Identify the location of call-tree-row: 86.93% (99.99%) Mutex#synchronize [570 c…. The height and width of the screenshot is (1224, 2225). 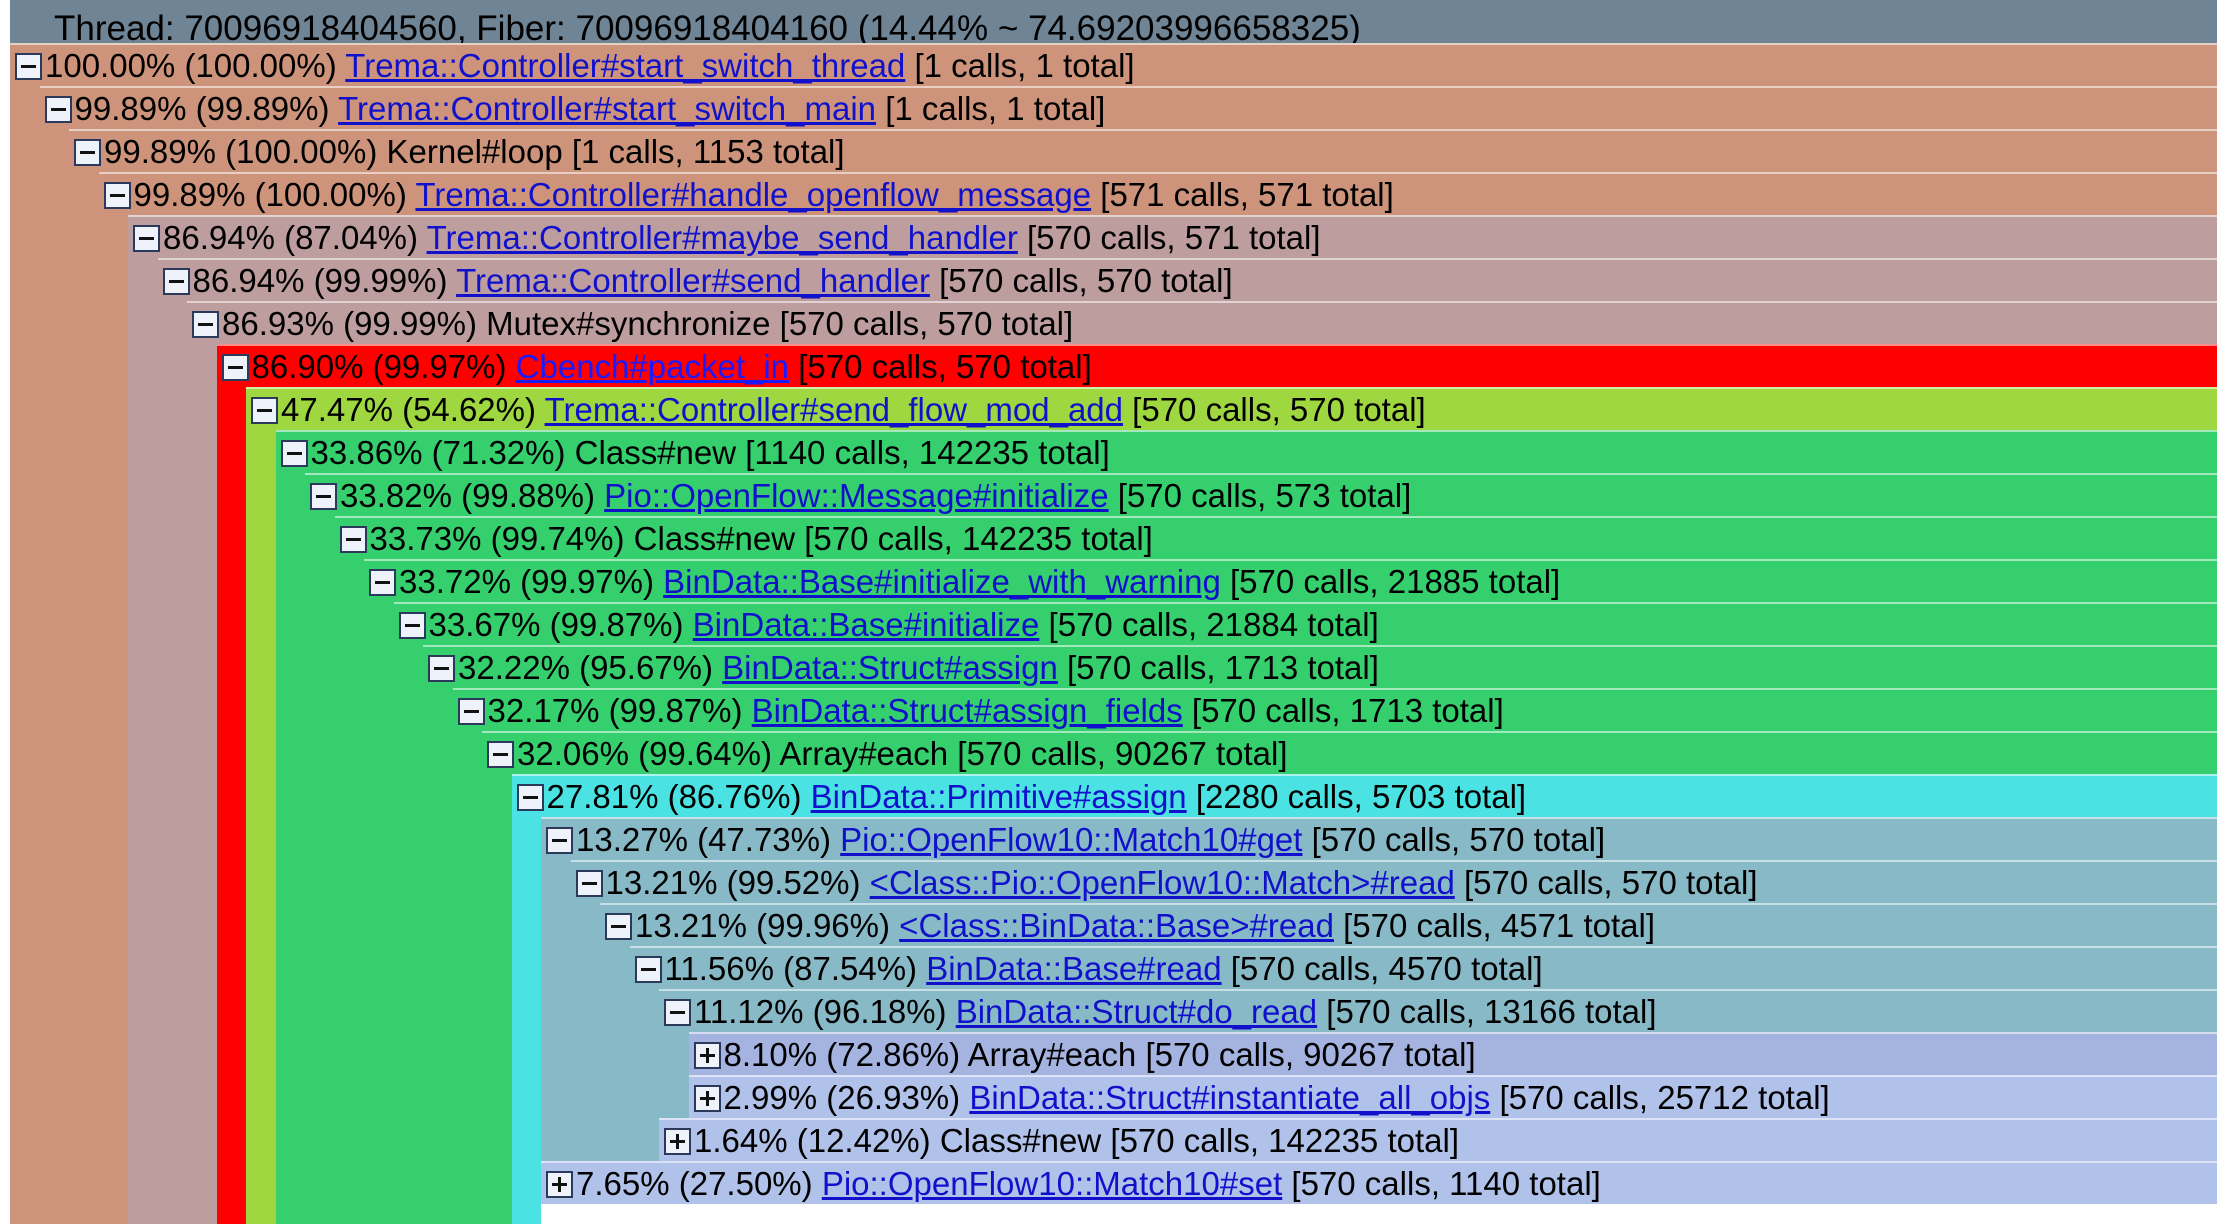
(1202, 322).